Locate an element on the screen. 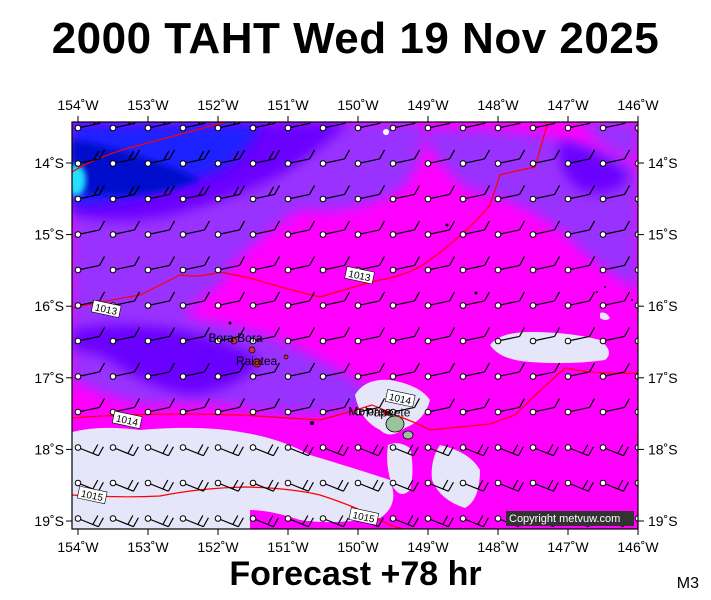 This screenshot has height=600, width=711. lat-label-right: 14˚S is located at coordinates (663, 163).